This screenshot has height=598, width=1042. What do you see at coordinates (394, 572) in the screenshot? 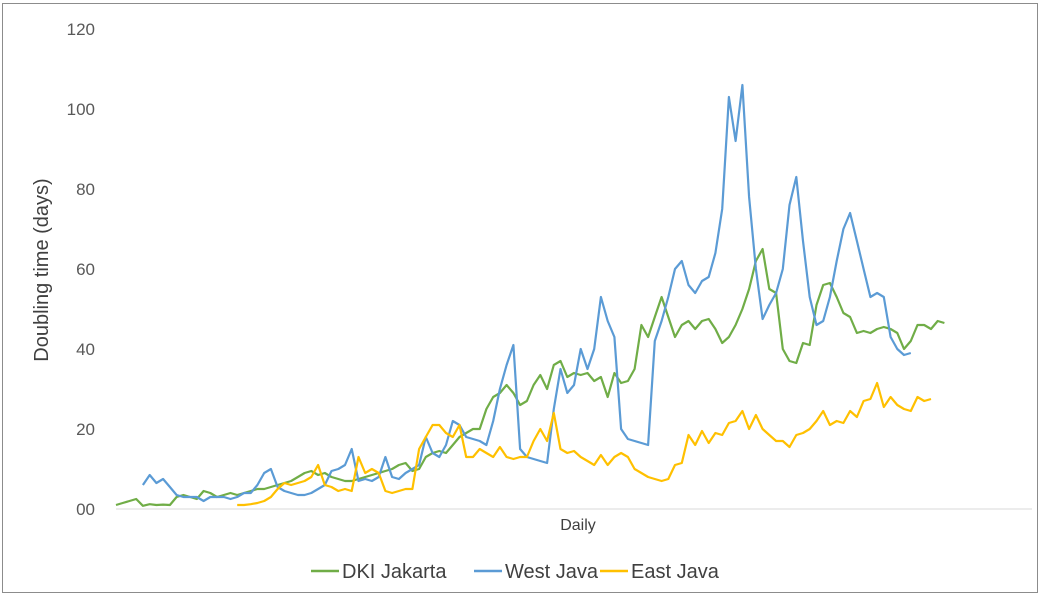
I see `legend-label: DKI Jakarta` at bounding box center [394, 572].